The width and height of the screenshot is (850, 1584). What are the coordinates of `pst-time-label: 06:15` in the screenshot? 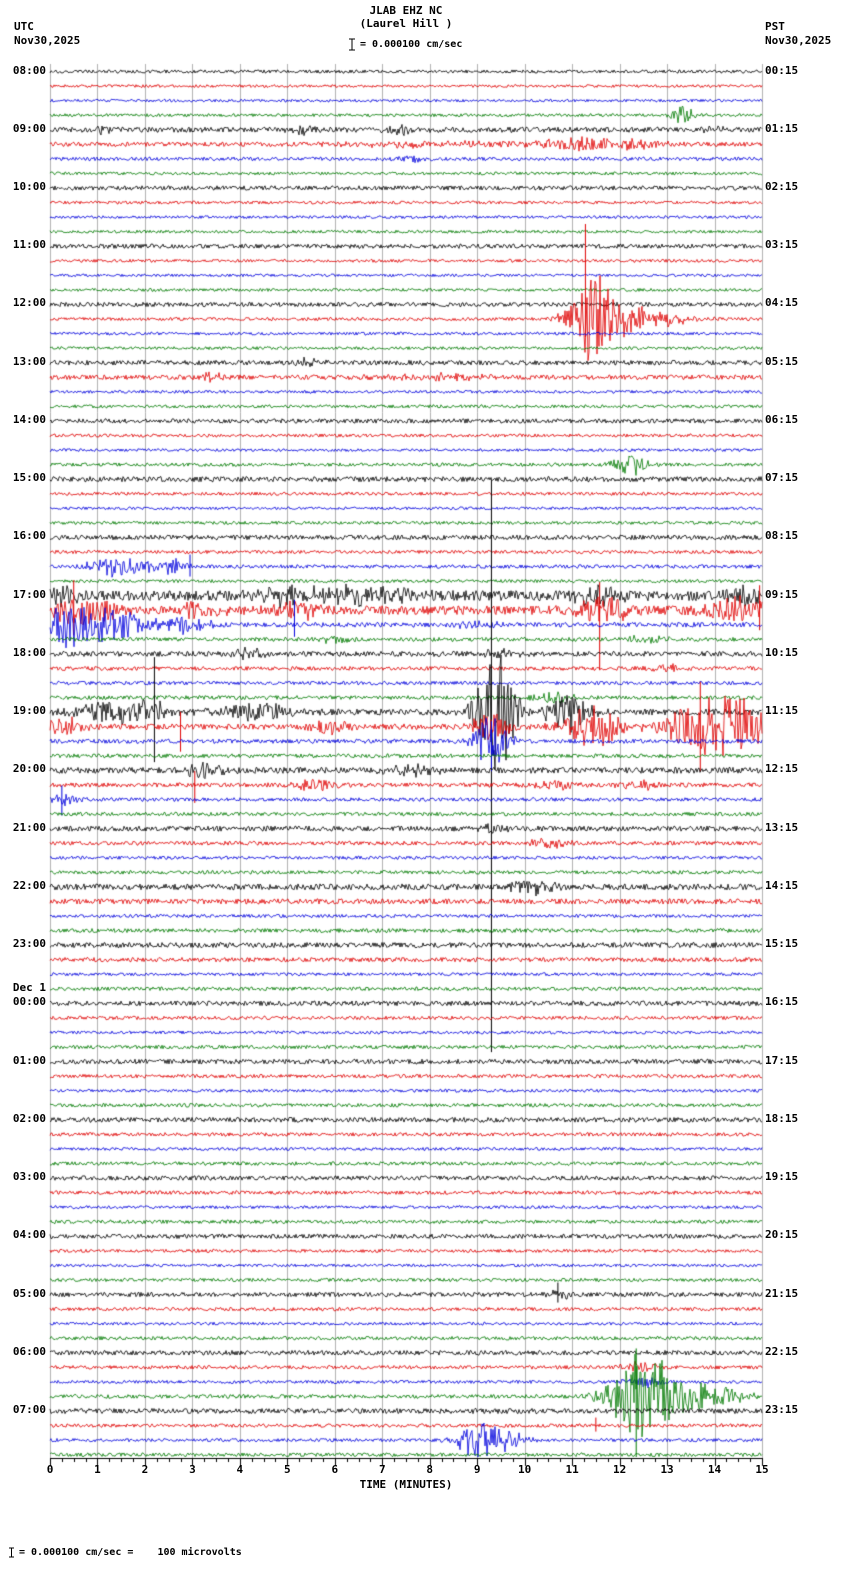 It's located at (782, 419).